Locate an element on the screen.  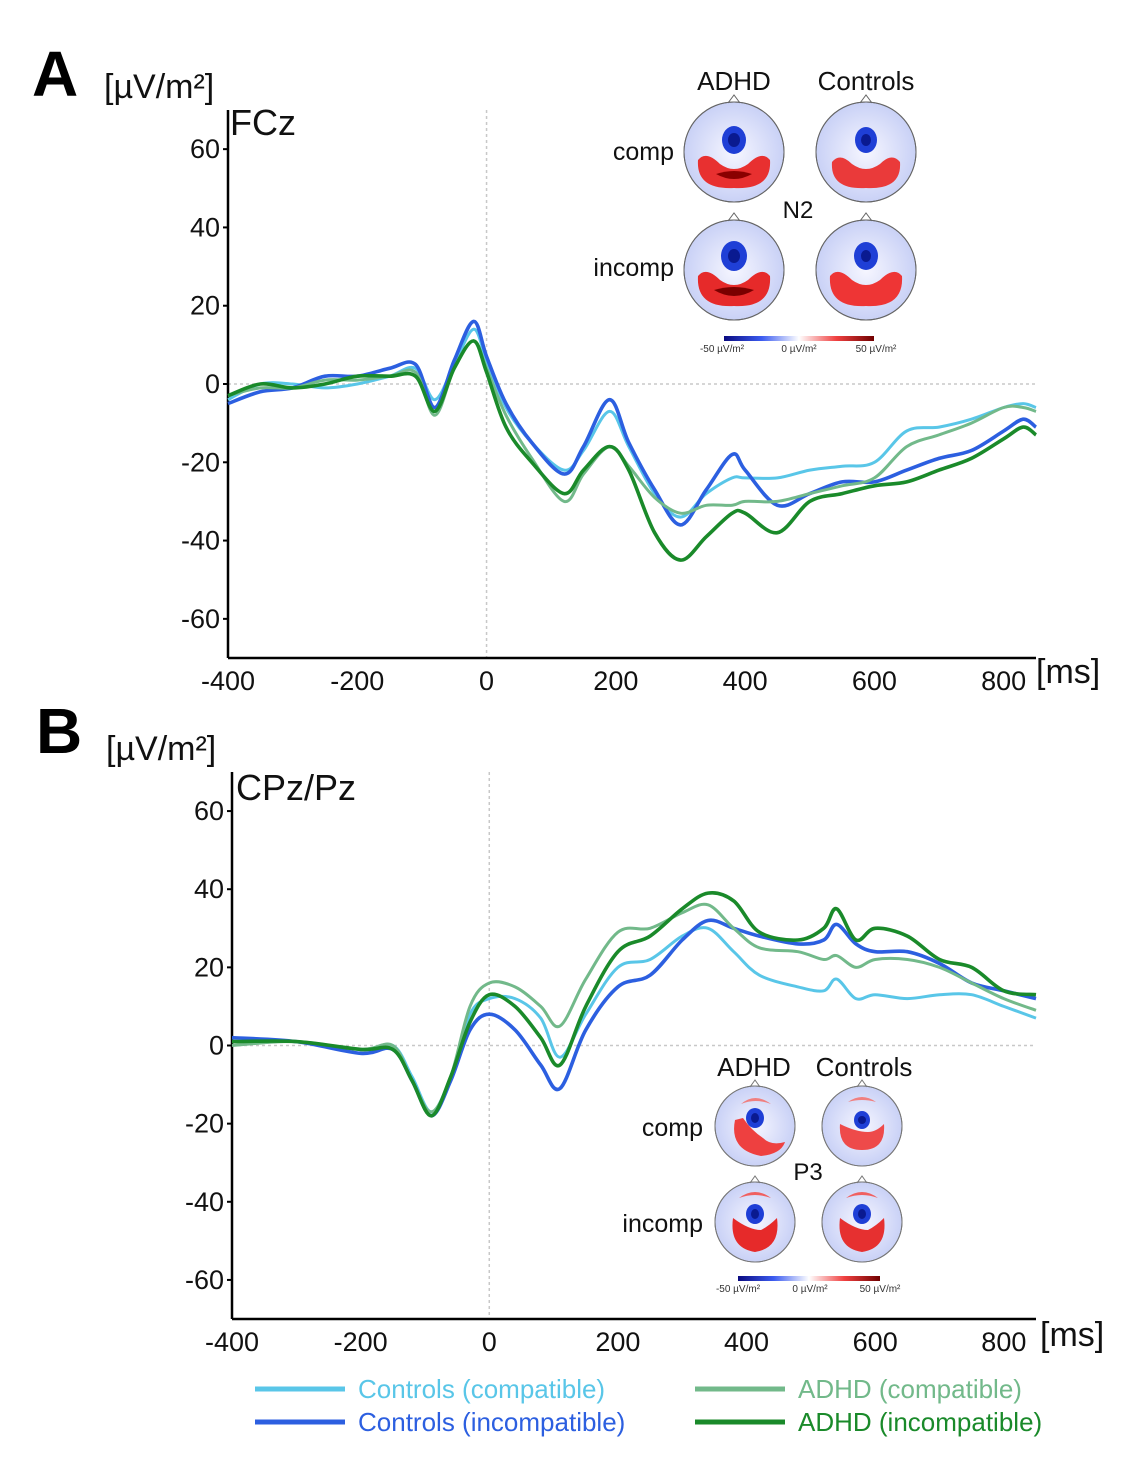
panel-a-topo-row-comp: comp is located at coordinates (643, 152).